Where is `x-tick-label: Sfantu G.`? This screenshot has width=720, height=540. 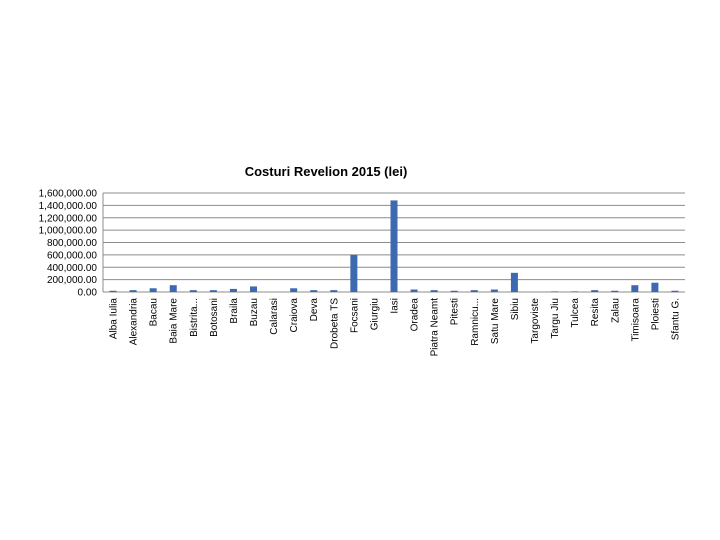
x-tick-label: Sfantu G. is located at coordinates (675, 319).